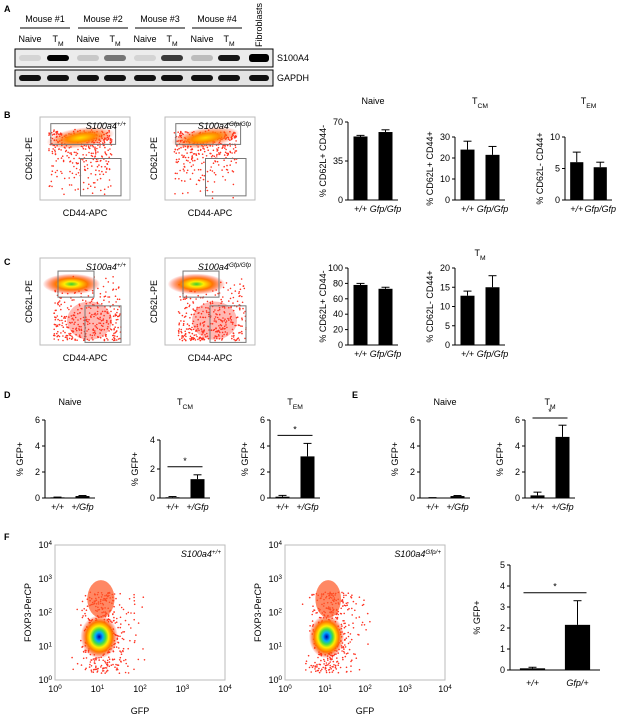  What do you see at coordinates (226, 177) in the screenshot?
I see `gate` at bounding box center [226, 177].